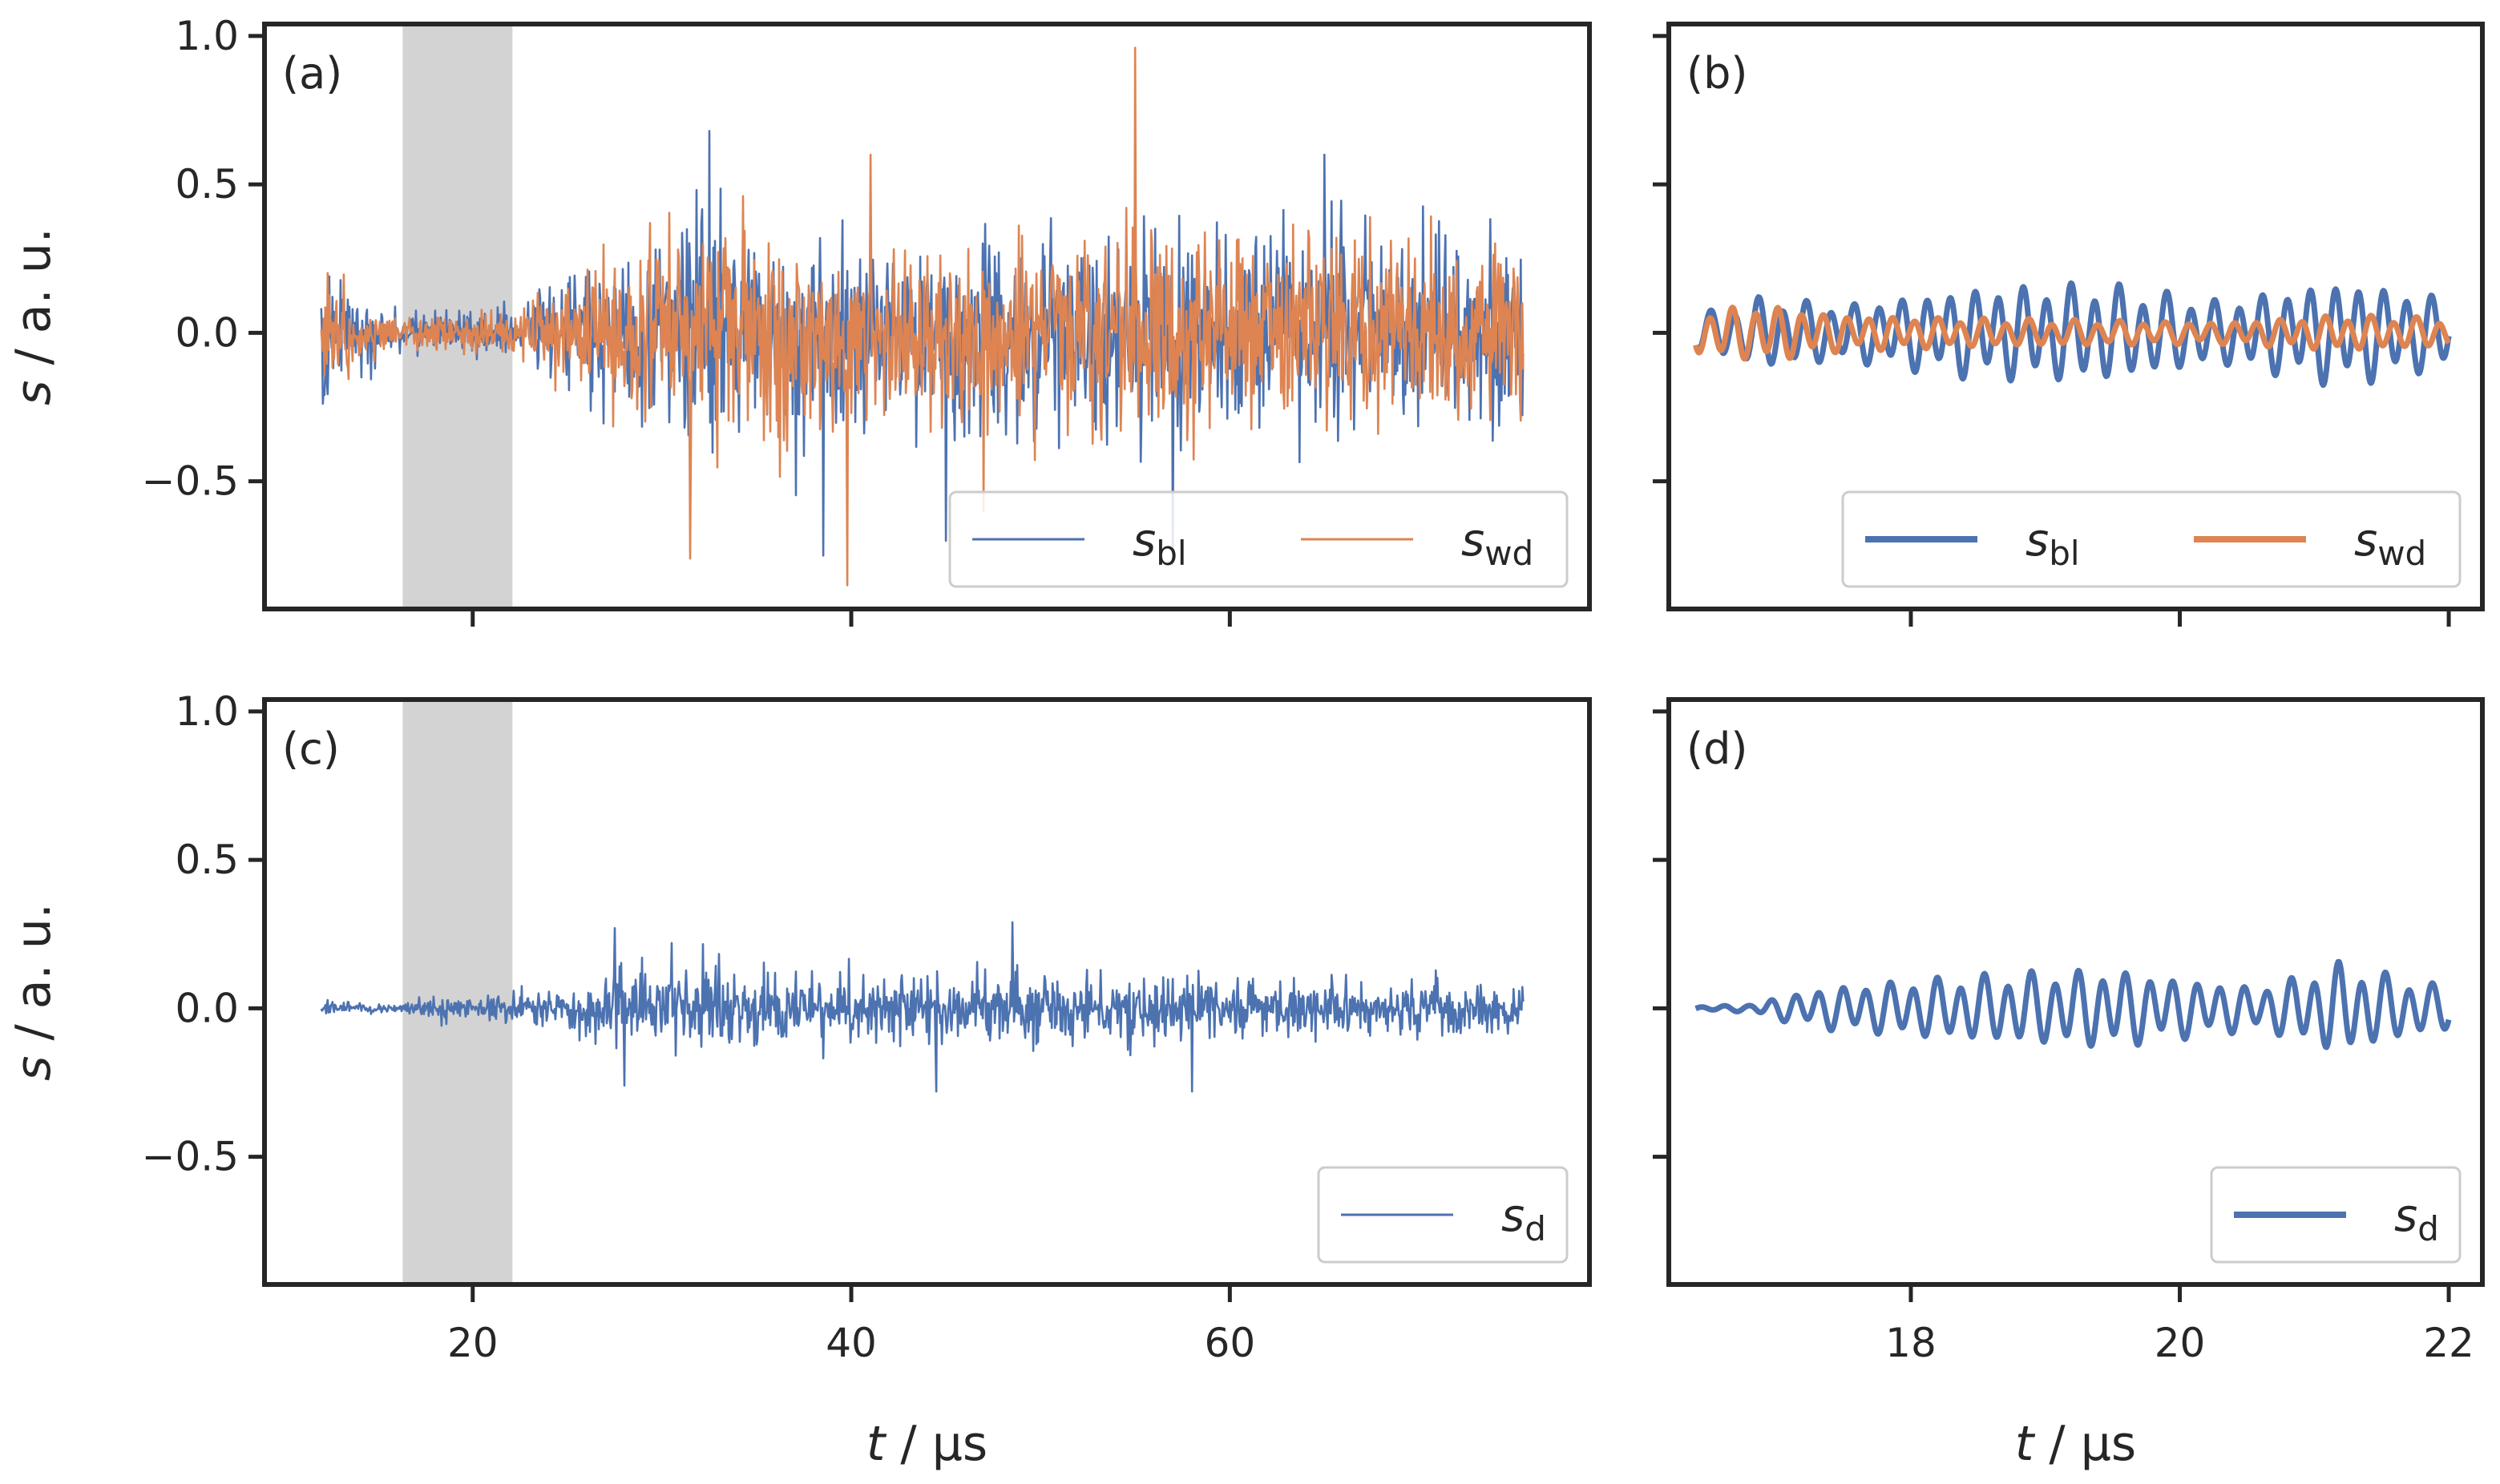 Image resolution: width=2500 pixels, height=1484 pixels. Describe the element at coordinates (2448, 1343) in the screenshot. I see `x-tick-label: 22` at that location.